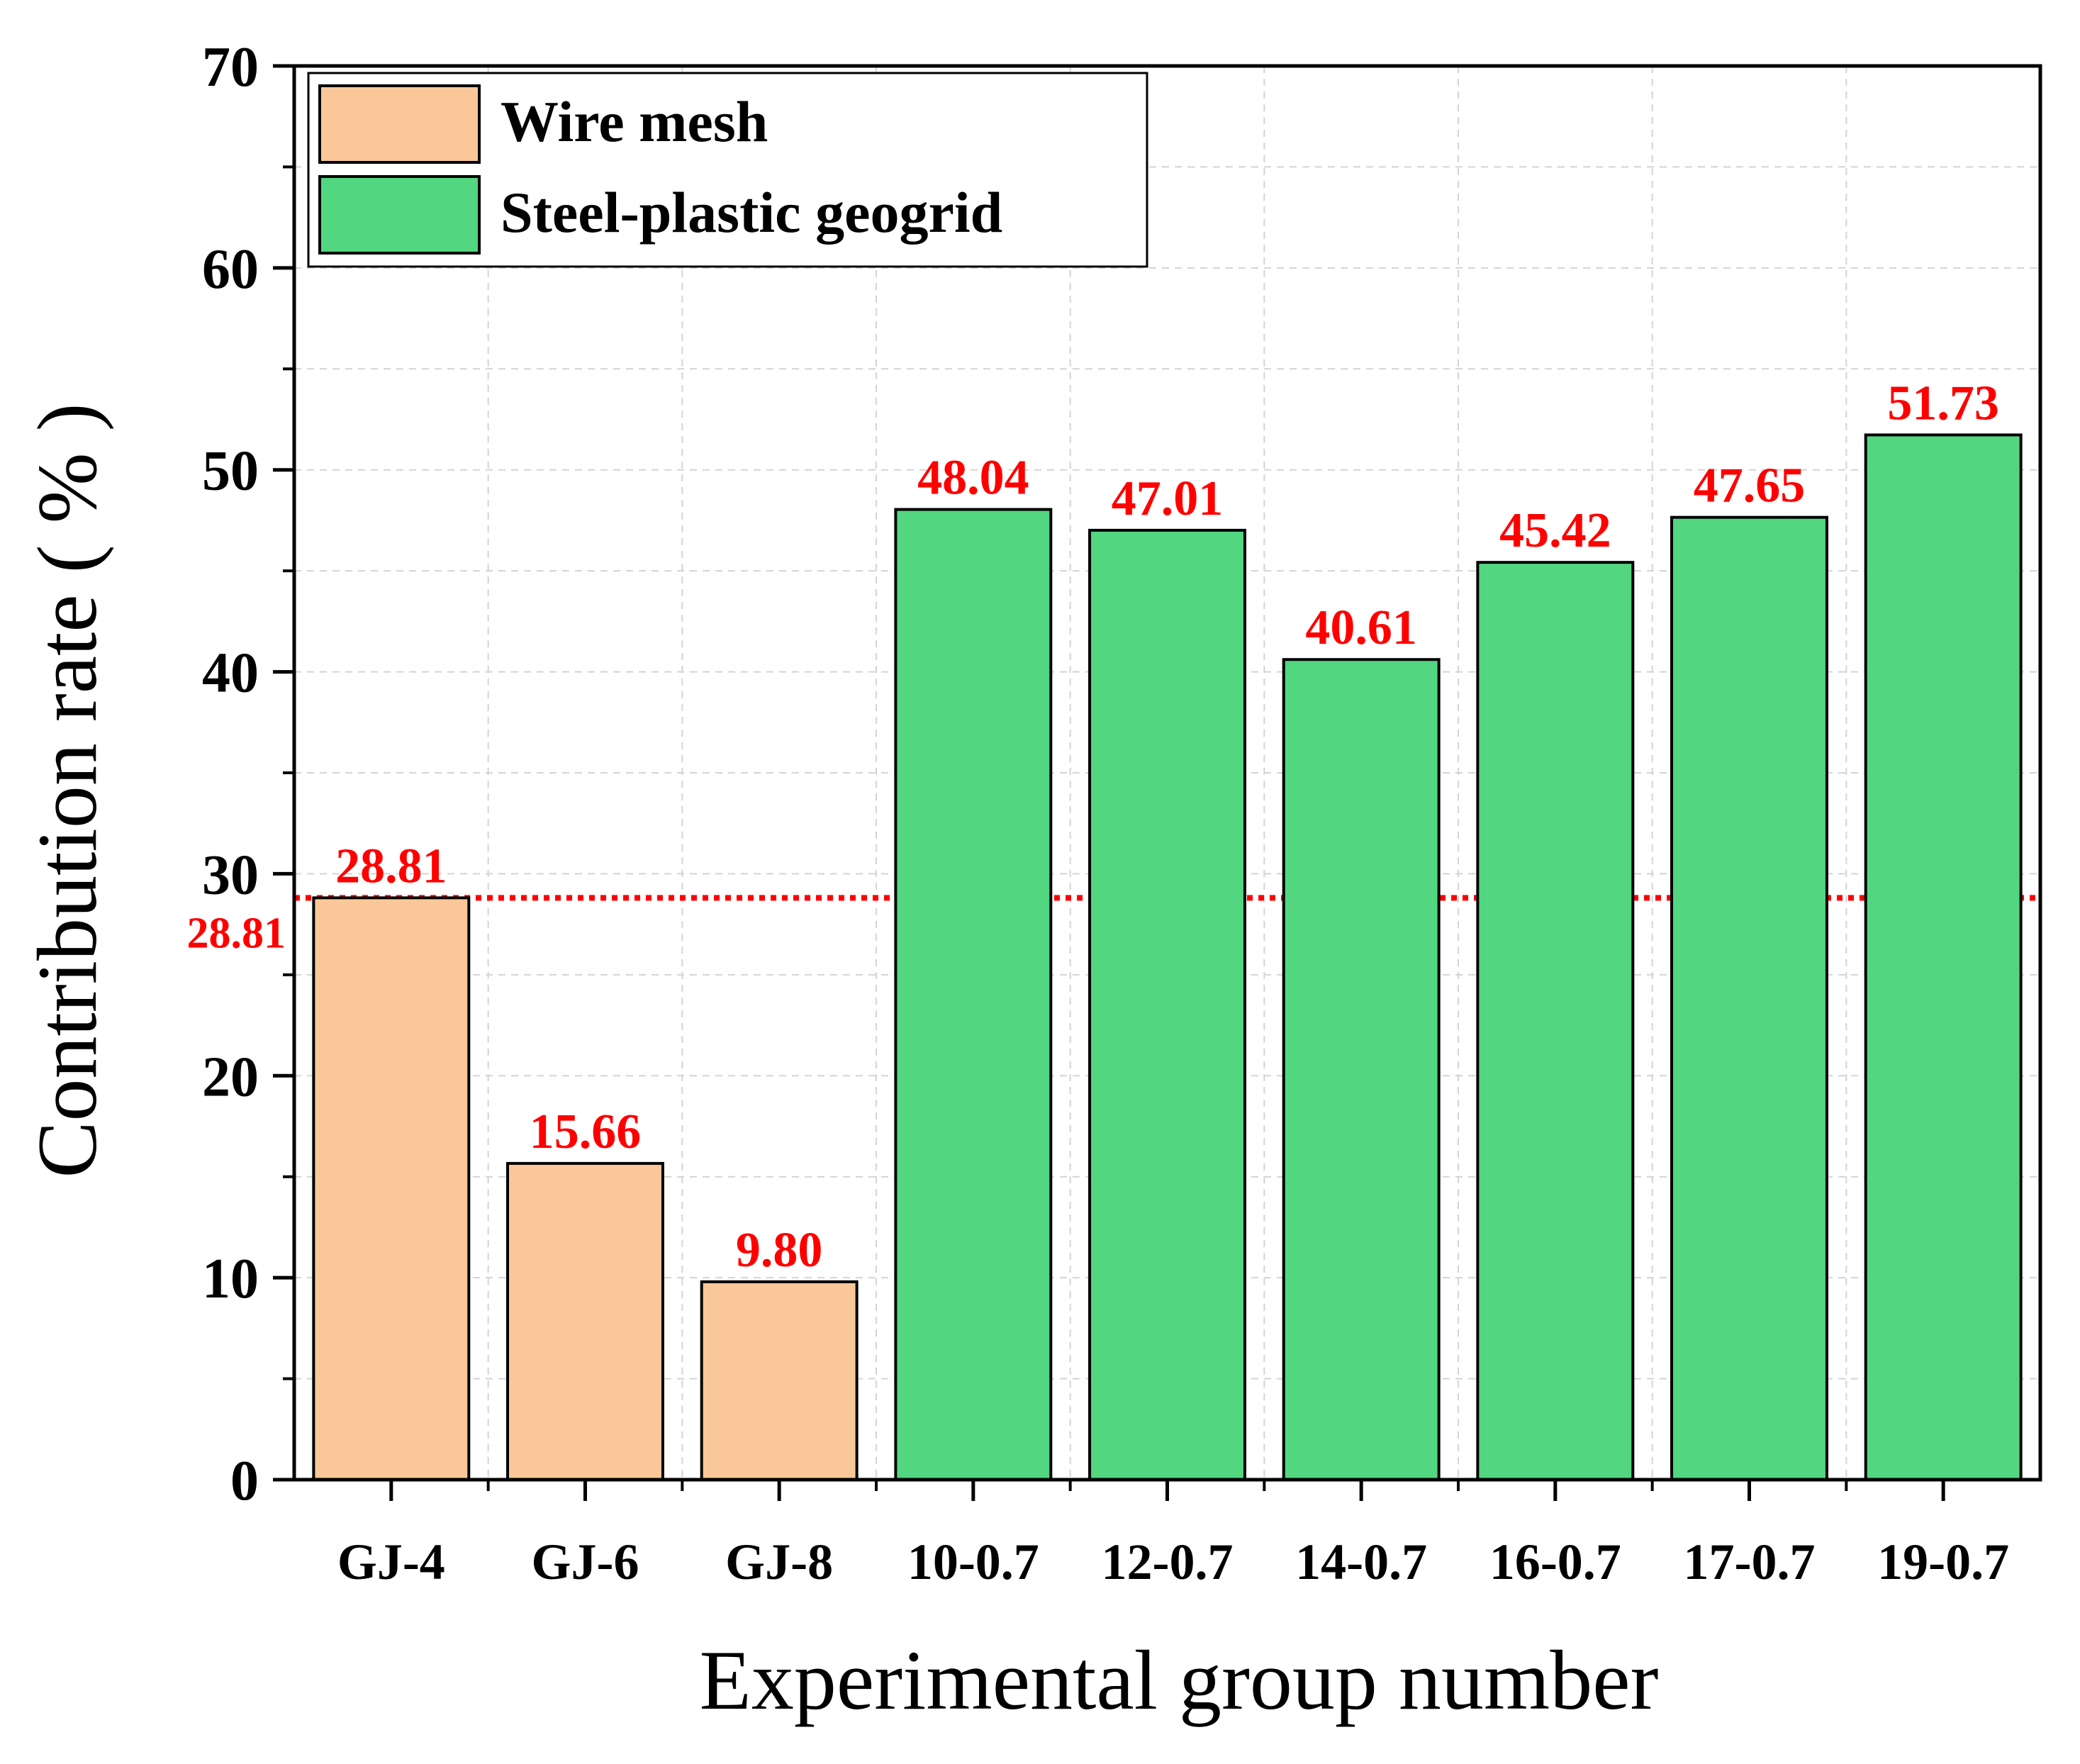 This screenshot has height=1764, width=2080. What do you see at coordinates (1555, 1562) in the screenshot?
I see `x-tick-label-16-0.7: 16-0.7` at bounding box center [1555, 1562].